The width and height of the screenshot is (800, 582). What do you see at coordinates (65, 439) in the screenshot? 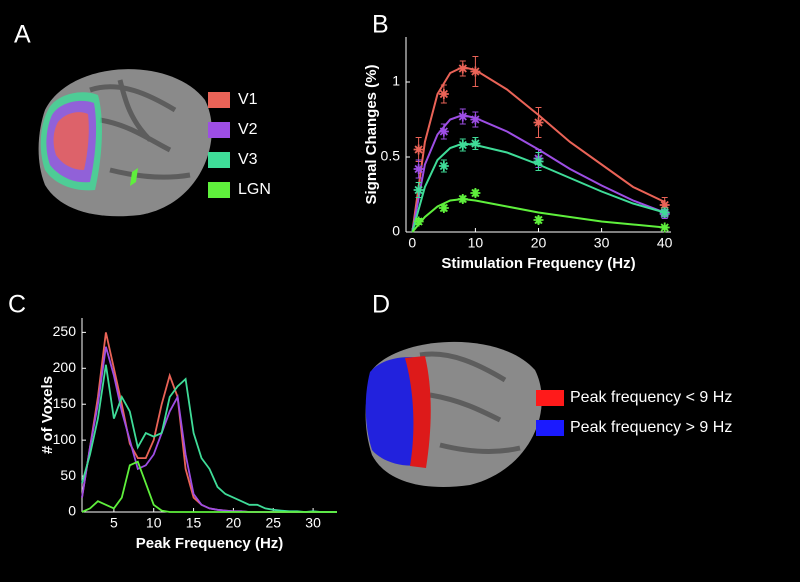
I see `y-tick-label: 100` at bounding box center [65, 439].